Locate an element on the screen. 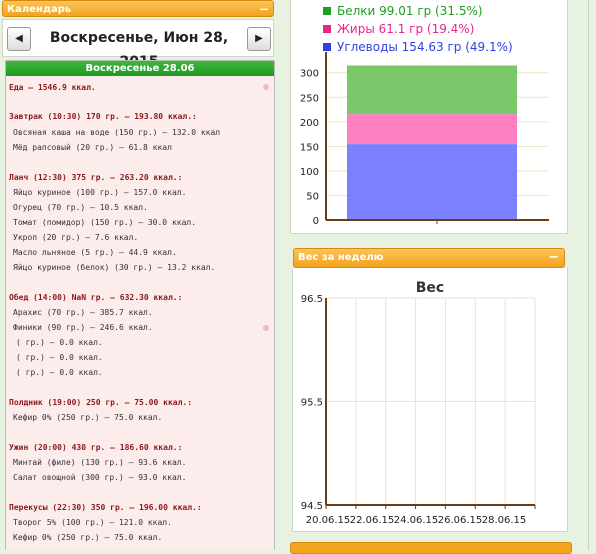  meal-item: Огурец (70 гр.) — 10.5 ккал. is located at coordinates (80, 207).